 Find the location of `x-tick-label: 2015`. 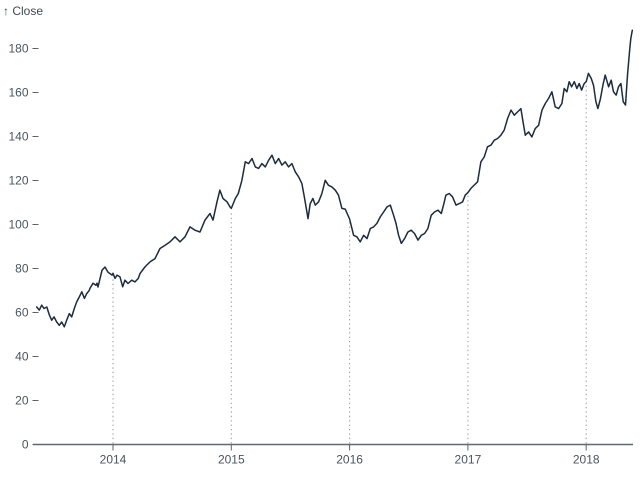

x-tick-label: 2015 is located at coordinates (231, 460).